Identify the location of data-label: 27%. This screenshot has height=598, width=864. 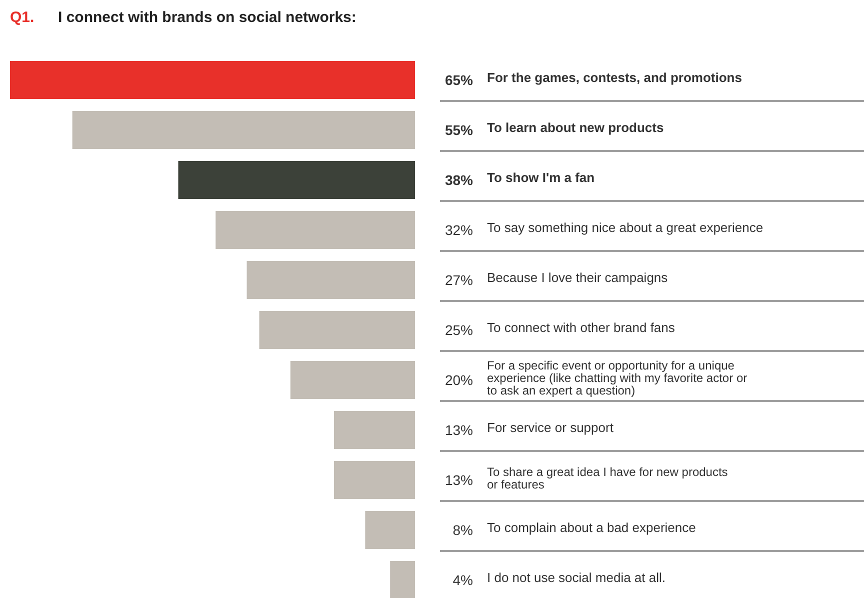
(458, 280).